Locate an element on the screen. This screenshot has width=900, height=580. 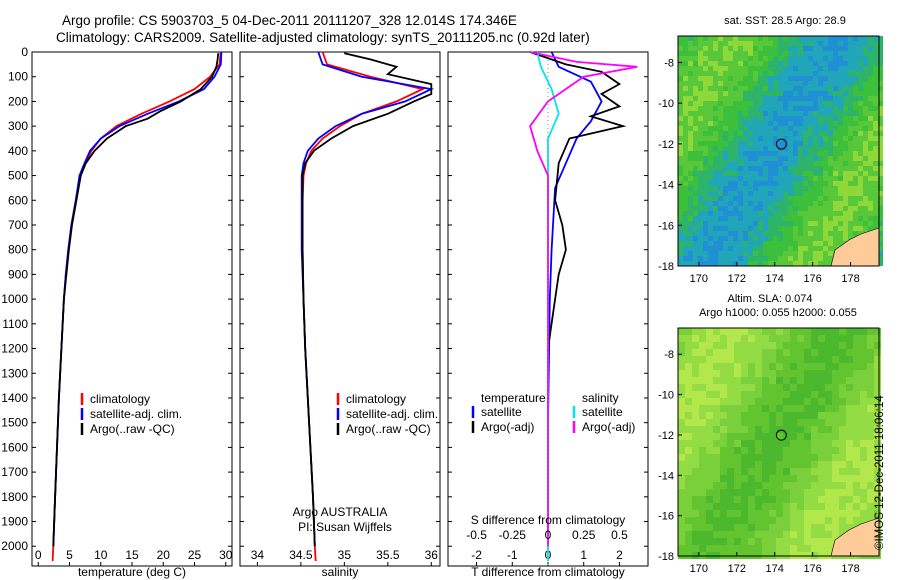
legend-label-climatology: climatology is located at coordinates (120, 399).